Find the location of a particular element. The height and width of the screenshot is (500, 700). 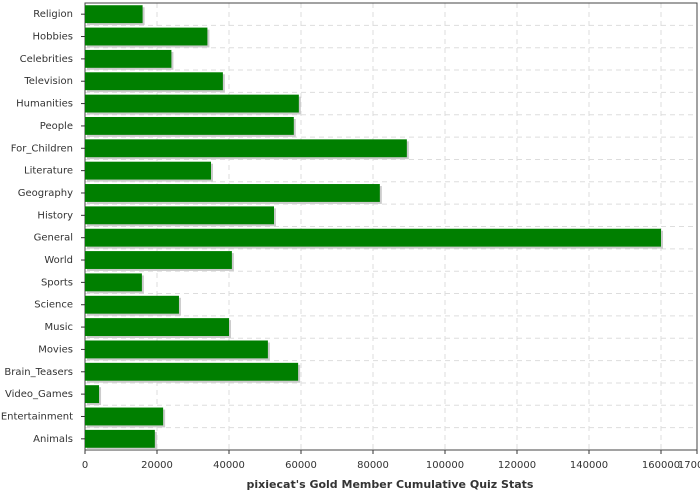

x-tick-label: 160000 is located at coordinates (661, 465).